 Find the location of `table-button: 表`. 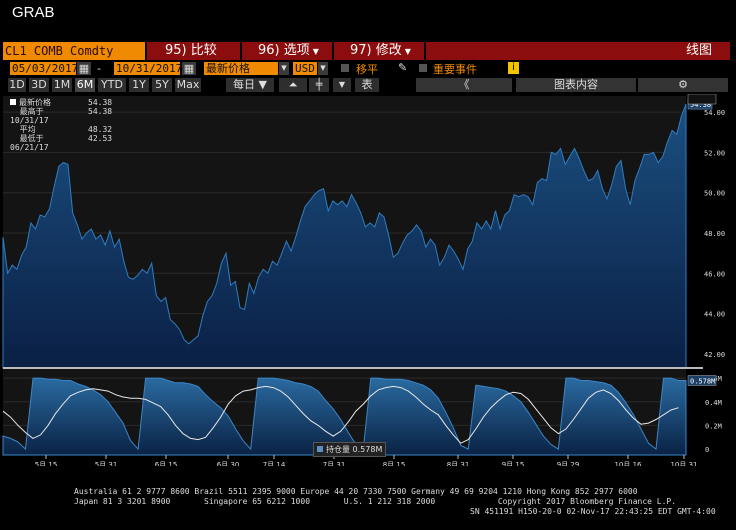

table-button: 表 is located at coordinates (367, 85).